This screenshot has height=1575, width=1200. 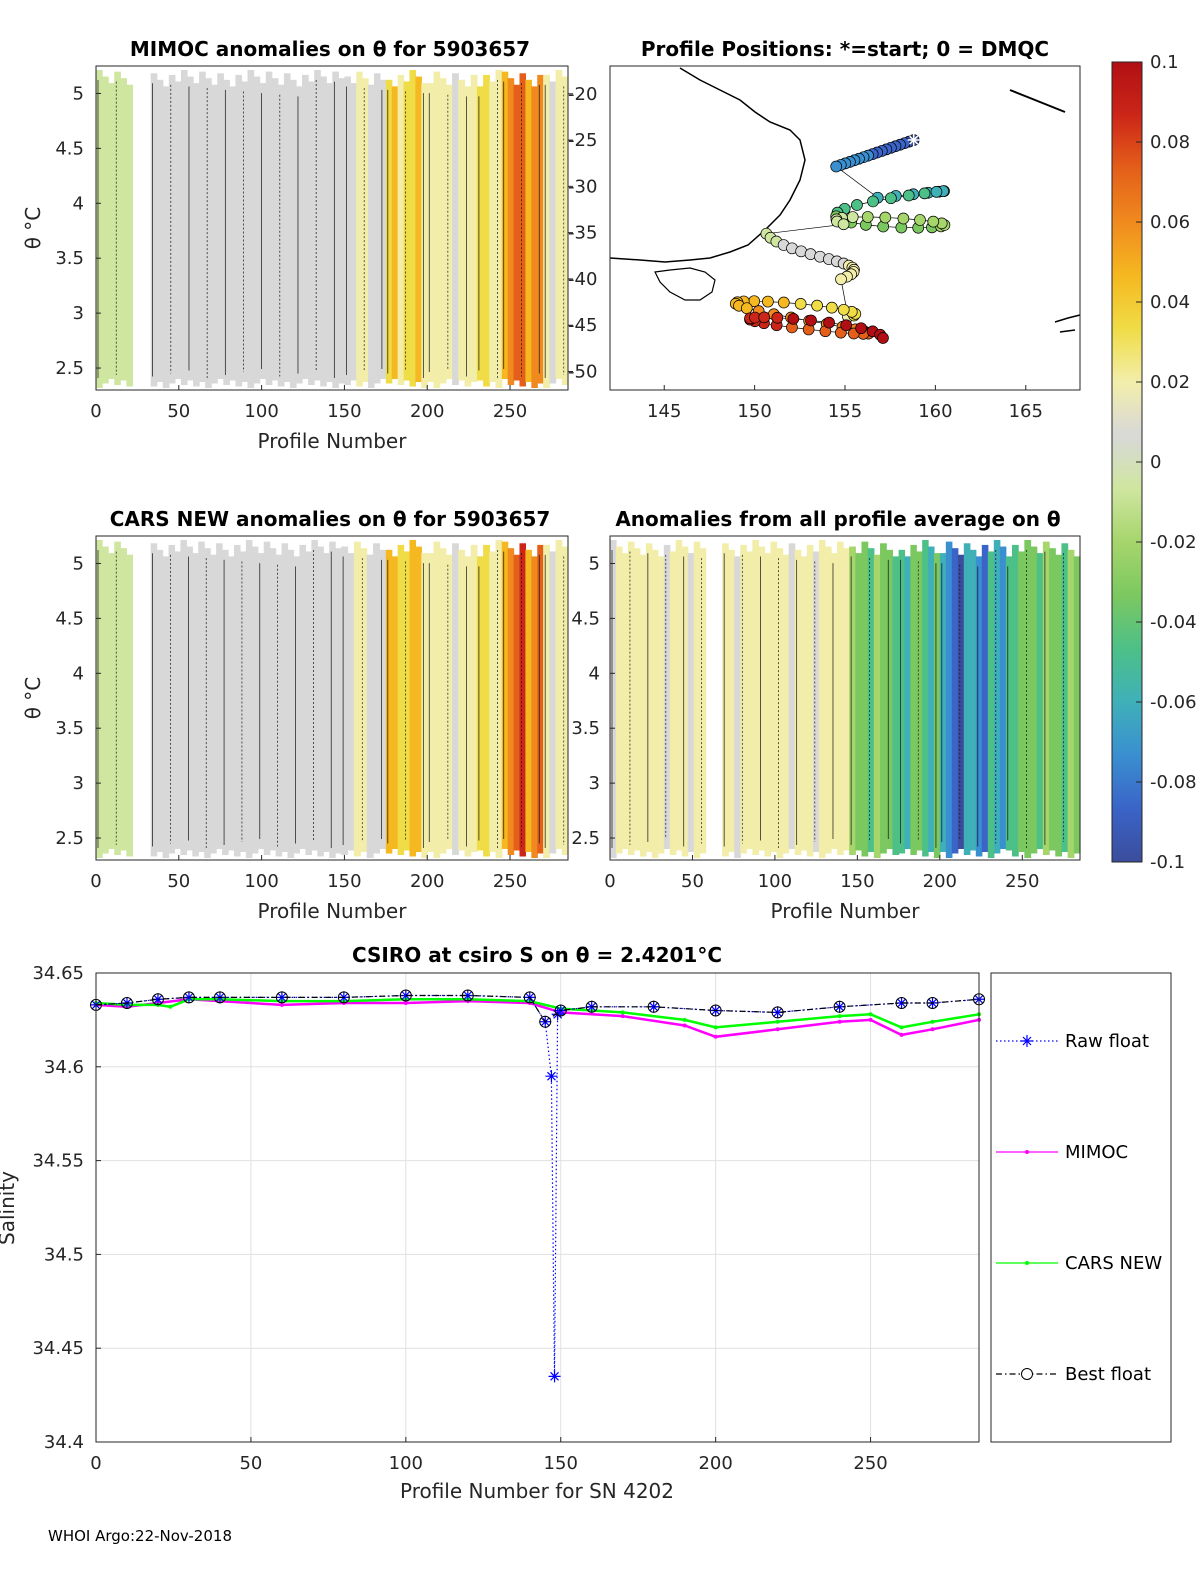 What do you see at coordinates (845, 411) in the screenshot?
I see `x-tick-label: 155` at bounding box center [845, 411].